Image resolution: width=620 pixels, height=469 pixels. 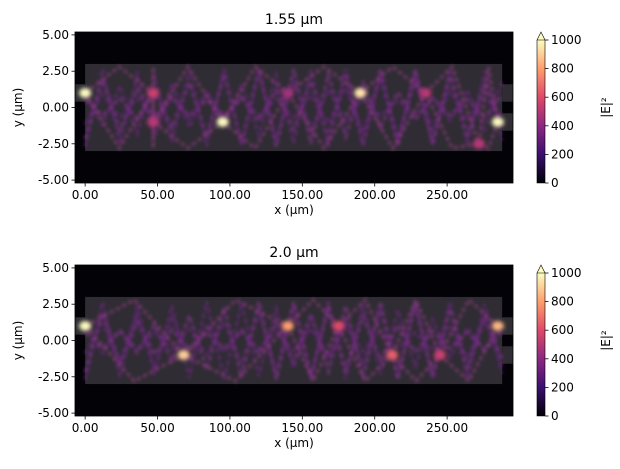 I want to click on chart-title: 1.55 µm, so click(x=294, y=20).